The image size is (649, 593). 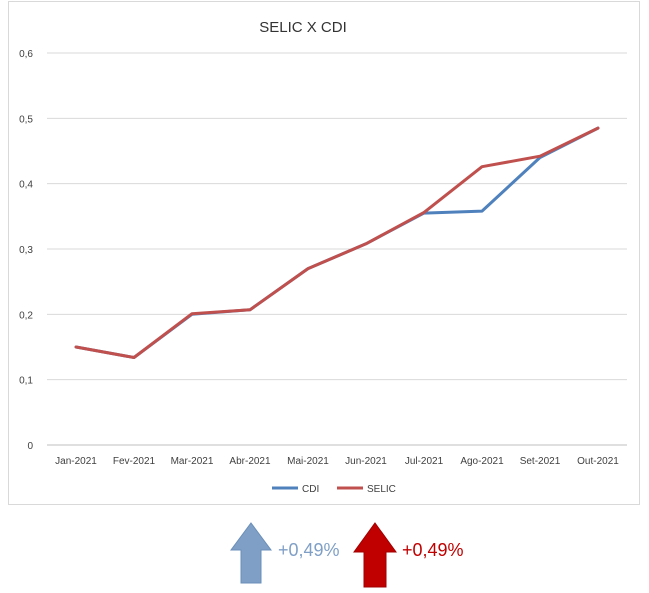 I want to click on legend-label-cdi: CDI, so click(x=310, y=489).